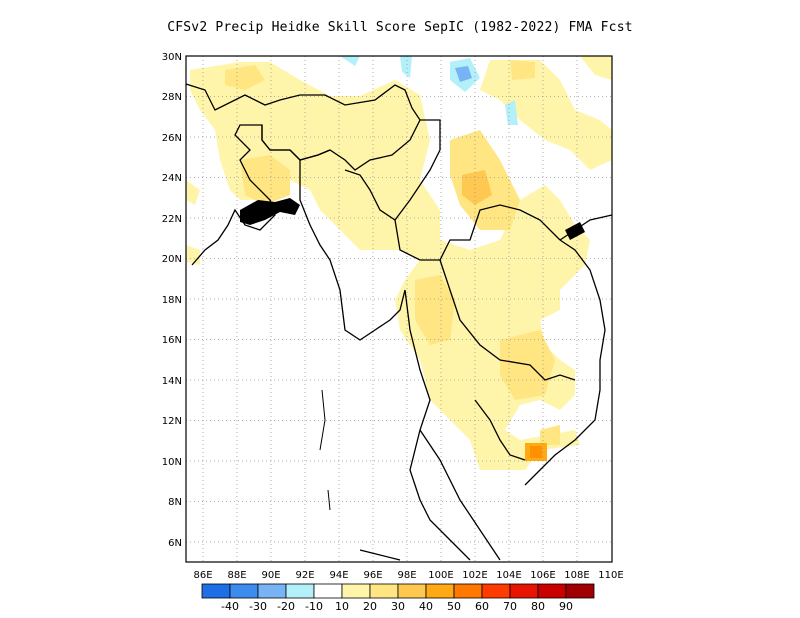 This screenshot has height=618, width=800. Describe the element at coordinates (314, 606) in the screenshot. I see `colorbar-label: -10` at that location.